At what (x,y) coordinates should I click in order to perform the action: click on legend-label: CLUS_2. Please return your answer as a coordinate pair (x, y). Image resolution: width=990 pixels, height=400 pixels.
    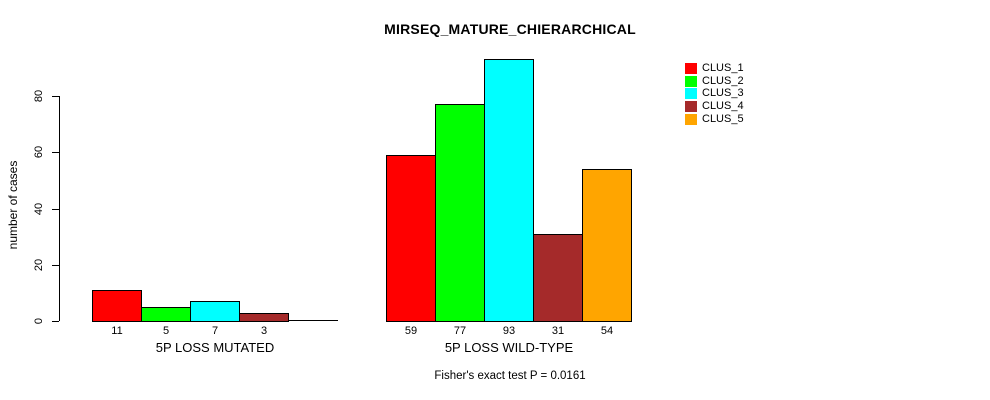
    Looking at the image, I should click on (723, 80).